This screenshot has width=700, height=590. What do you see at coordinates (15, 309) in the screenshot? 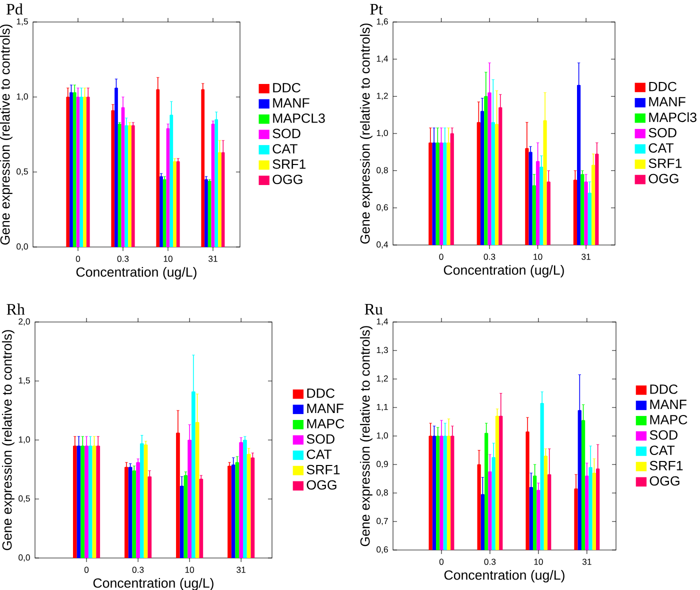
I see `chart-title: Rh` at bounding box center [15, 309].